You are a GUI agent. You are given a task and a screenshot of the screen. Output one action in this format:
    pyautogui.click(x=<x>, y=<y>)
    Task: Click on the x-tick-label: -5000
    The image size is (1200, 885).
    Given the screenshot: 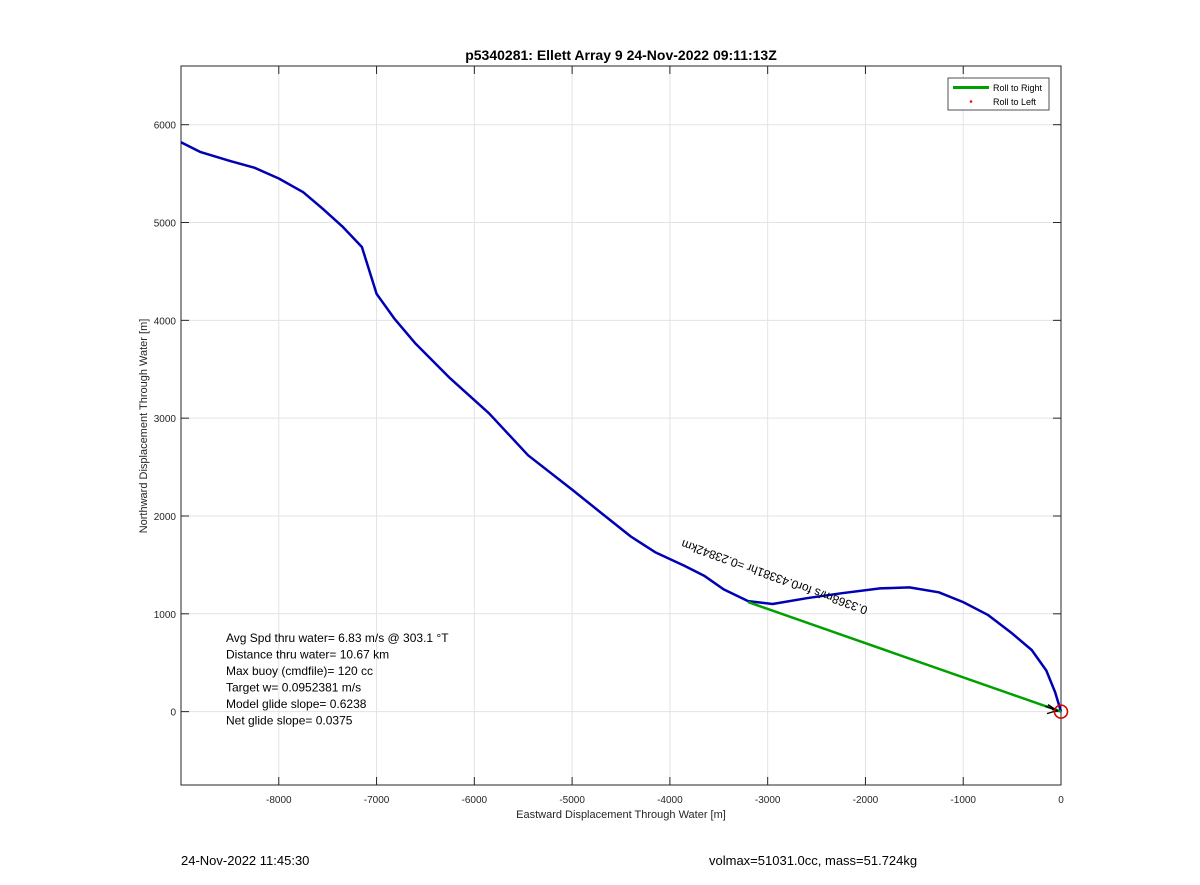 What is the action you would take?
    pyautogui.click(x=572, y=800)
    